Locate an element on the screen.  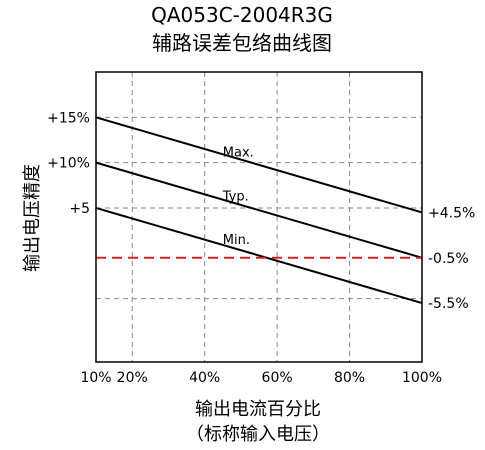
chart-subtitle: 辅路误差包络曲线图 is located at coordinates (242, 43).